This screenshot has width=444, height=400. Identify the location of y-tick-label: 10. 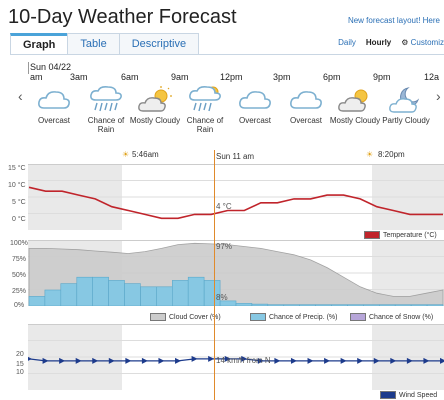
(20, 372).